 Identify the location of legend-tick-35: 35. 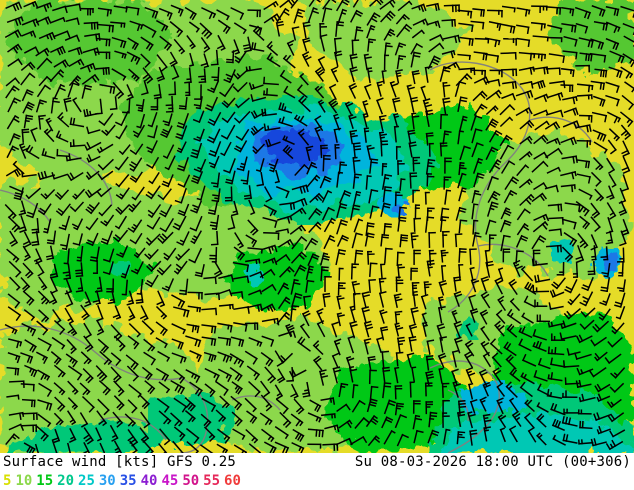
(128, 481).